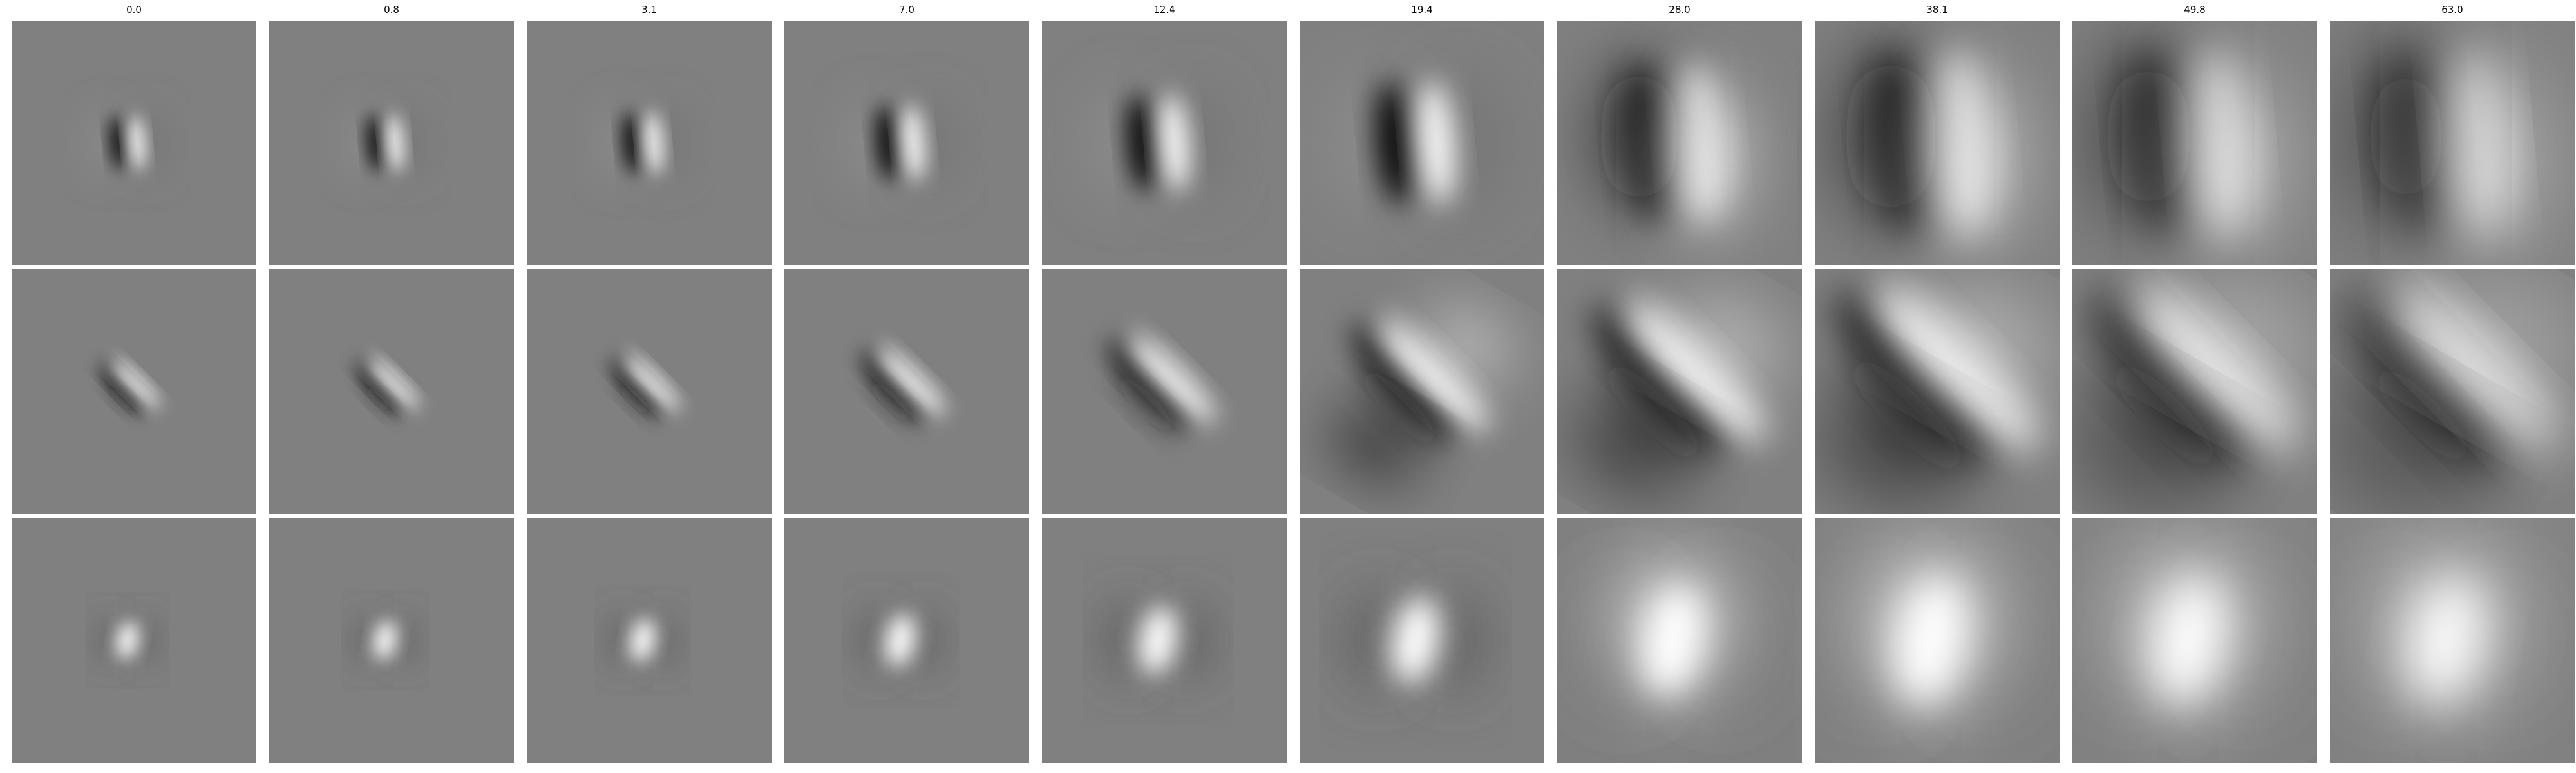 This screenshot has height=773, width=2576. I want to click on column-title-1: 0.8, so click(391, 9).